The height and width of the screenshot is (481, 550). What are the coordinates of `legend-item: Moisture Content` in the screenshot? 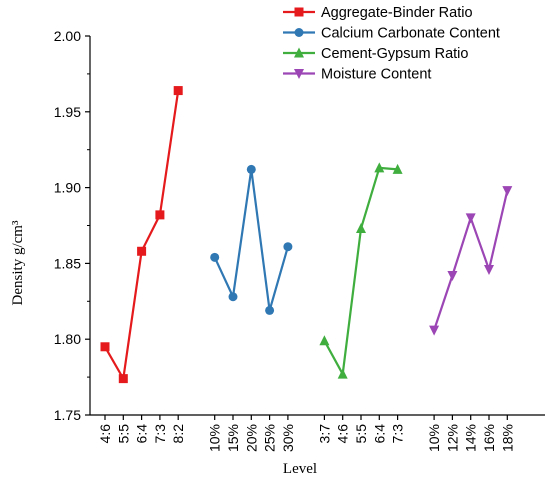 It's located at (357, 75).